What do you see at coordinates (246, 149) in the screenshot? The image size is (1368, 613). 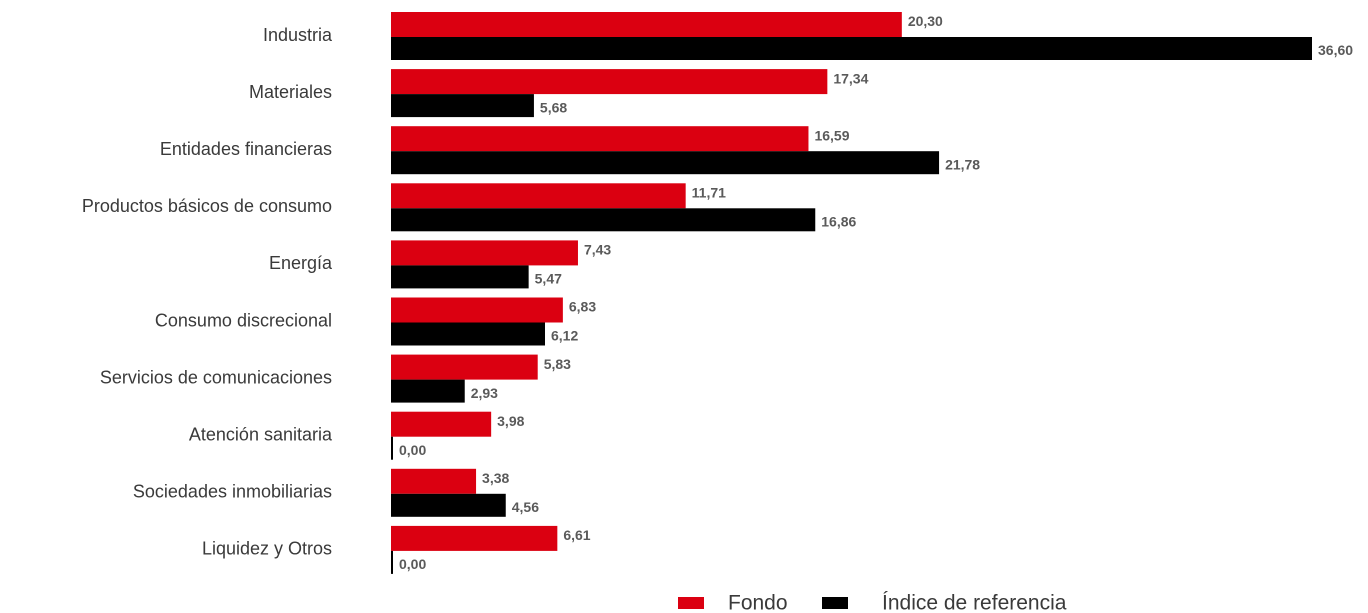 I see `category-label: Entidades financieras` at bounding box center [246, 149].